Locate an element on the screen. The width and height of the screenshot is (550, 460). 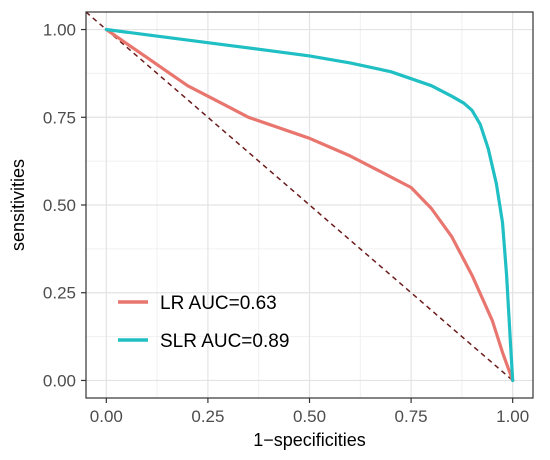
legend-label-slr: SLR AUC=0.89 is located at coordinates (224, 341).